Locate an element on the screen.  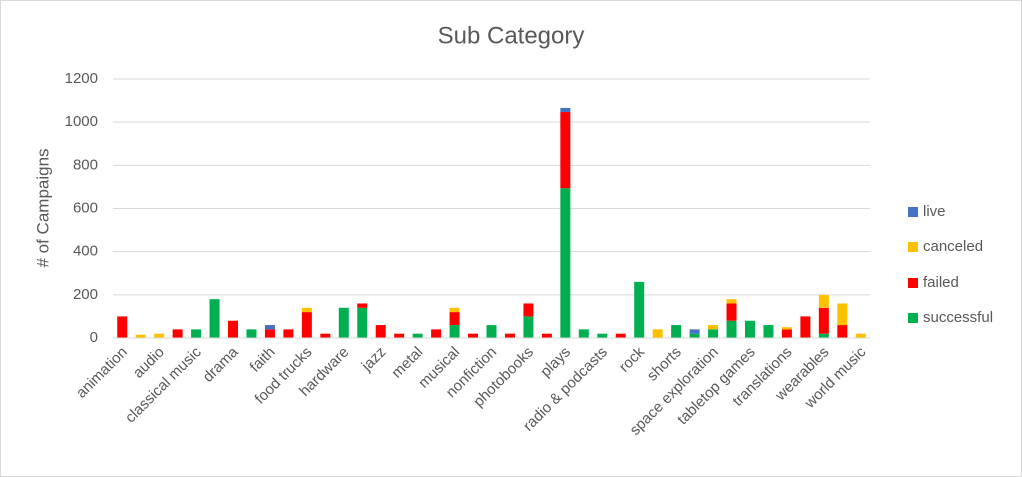
legend-label: live is located at coordinates (934, 211).